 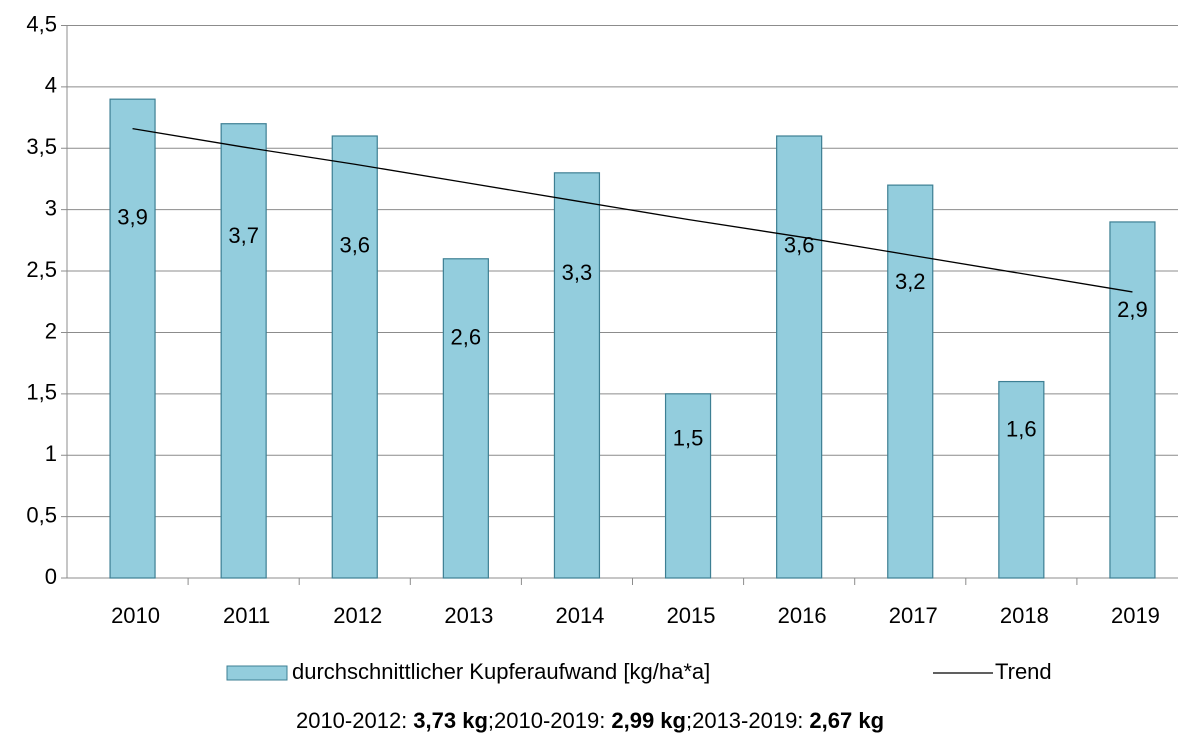 What do you see at coordinates (51, 85) in the screenshot?
I see `y-tick-label: 4` at bounding box center [51, 85].